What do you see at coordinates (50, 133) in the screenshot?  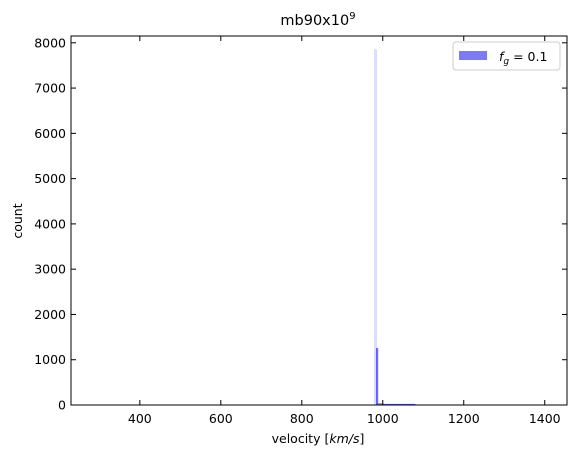 I see `y-tick-label-6000: 6000` at bounding box center [50, 133].